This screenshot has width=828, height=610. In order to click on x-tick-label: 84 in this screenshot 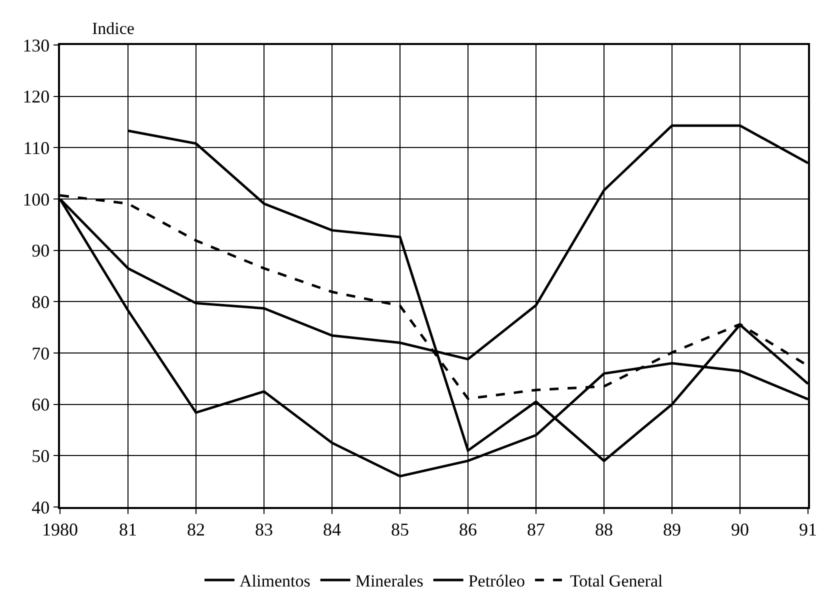, I will do `click(332, 529)`.